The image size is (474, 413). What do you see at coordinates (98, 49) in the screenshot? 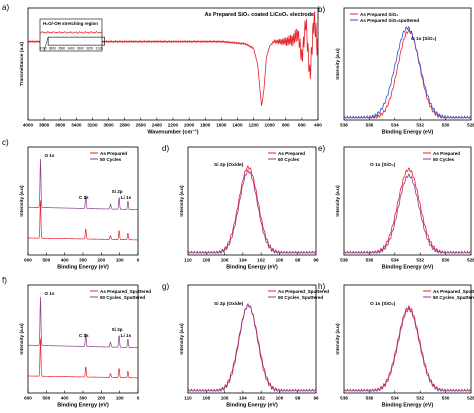
I see `inset-tick-label: 3100` at bounding box center [98, 49].